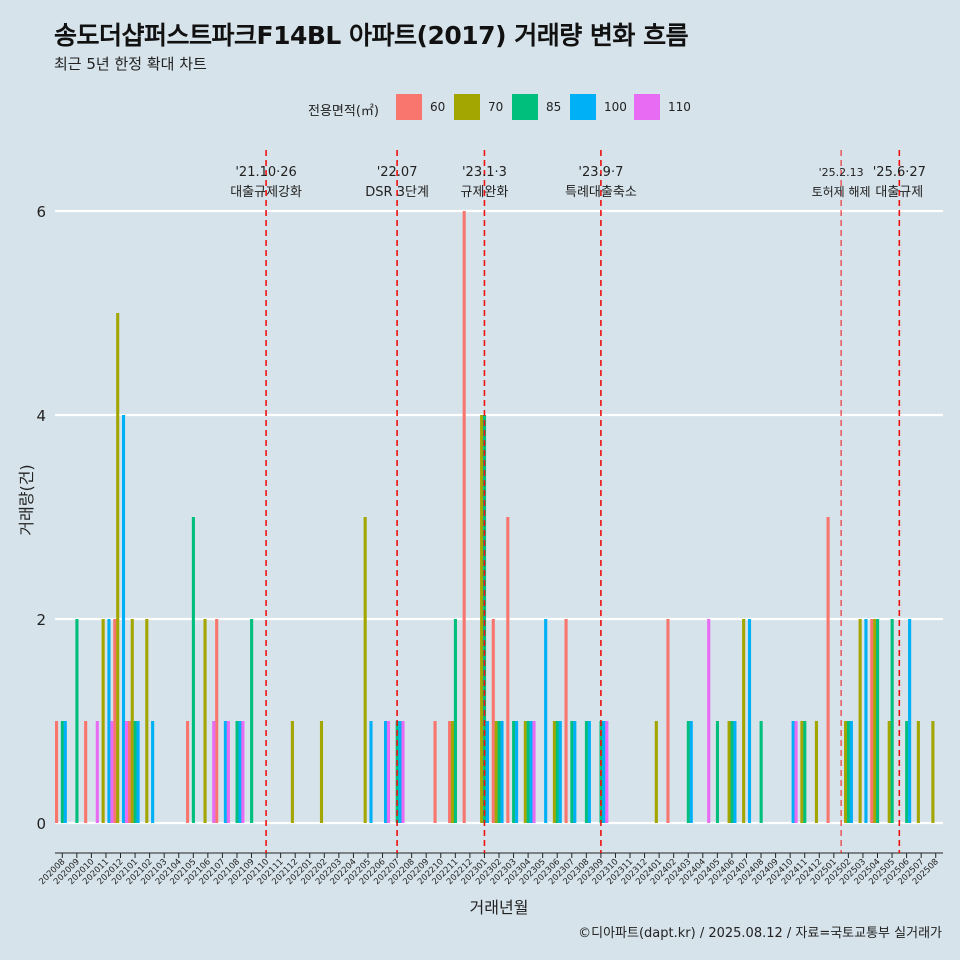 The image size is (960, 960). I want to click on event-date: '23.1·3, so click(484, 172).